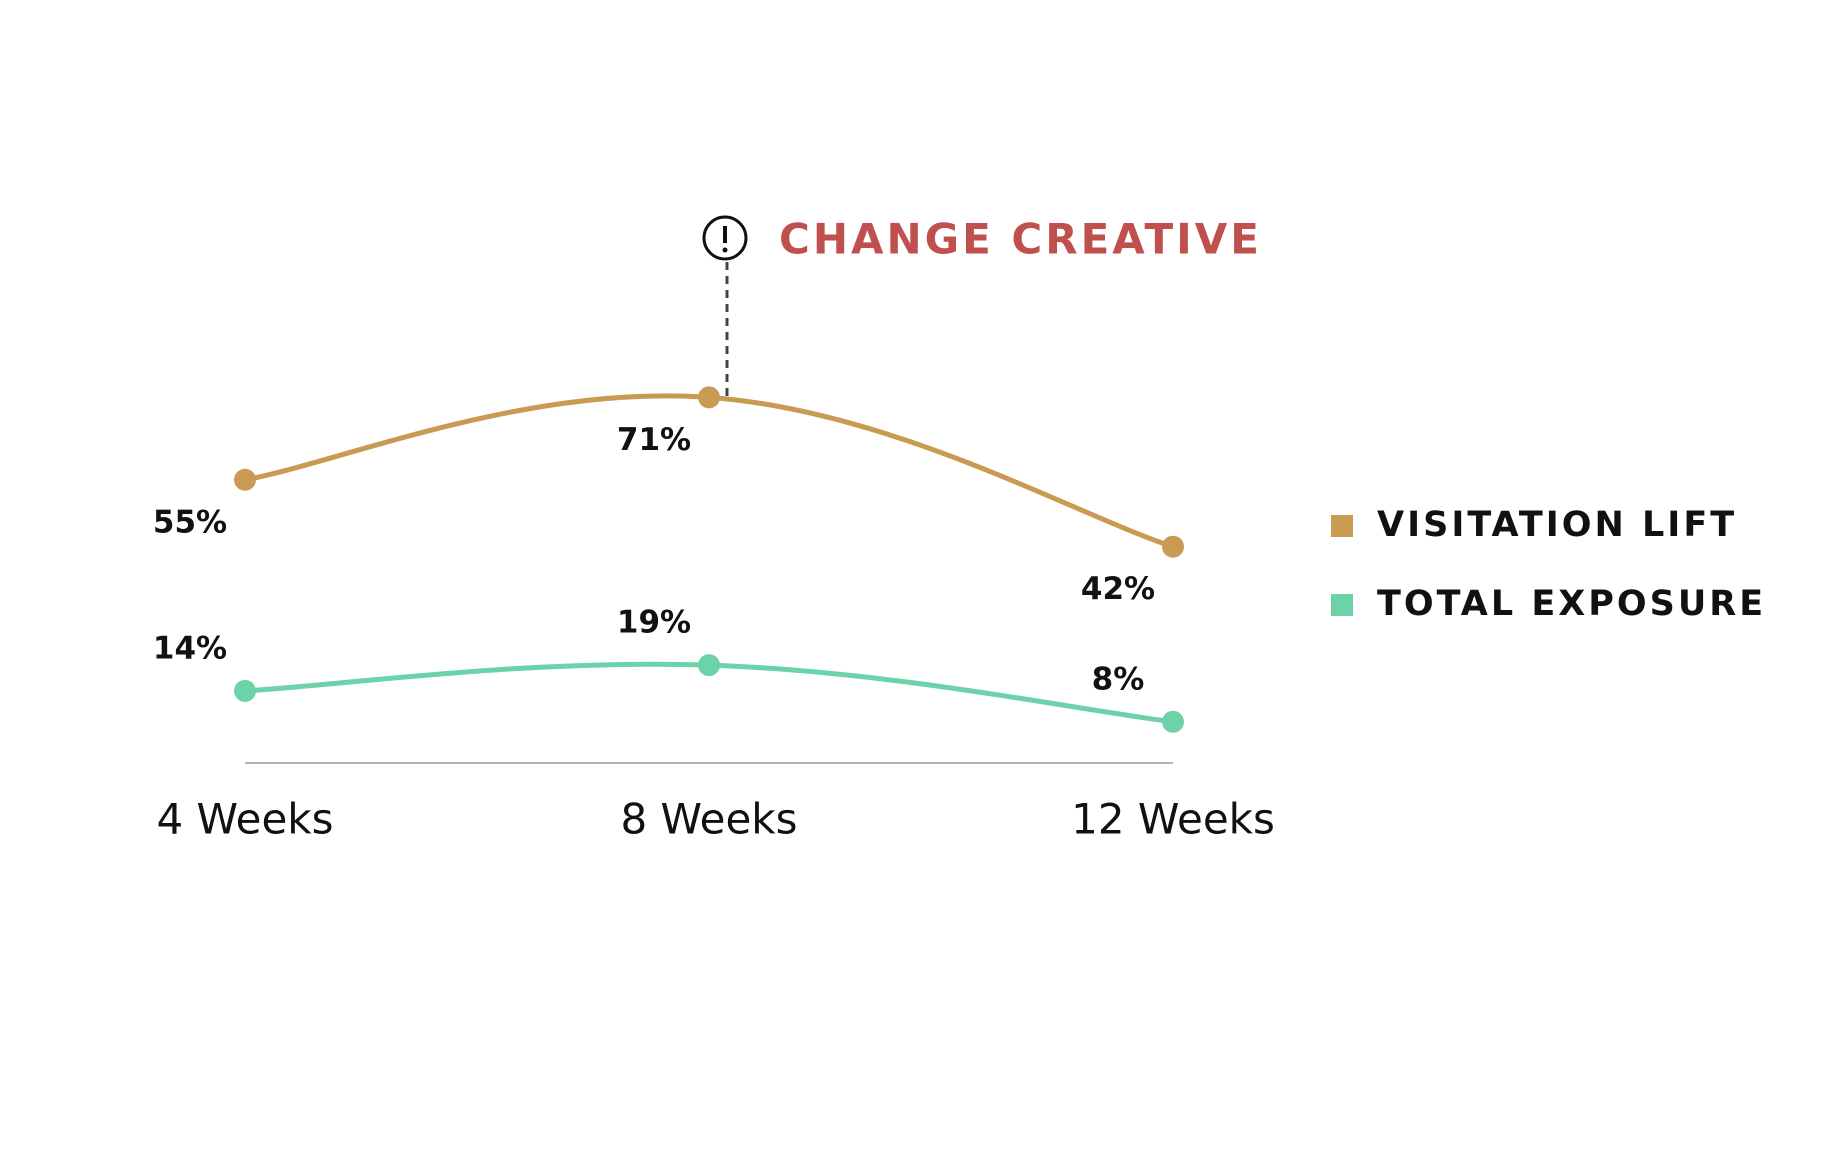 This screenshot has height=1158, width=1836. Describe the element at coordinates (1020, 239) in the screenshot. I see `annotation-text: CHANGE CREATIVE` at that location.